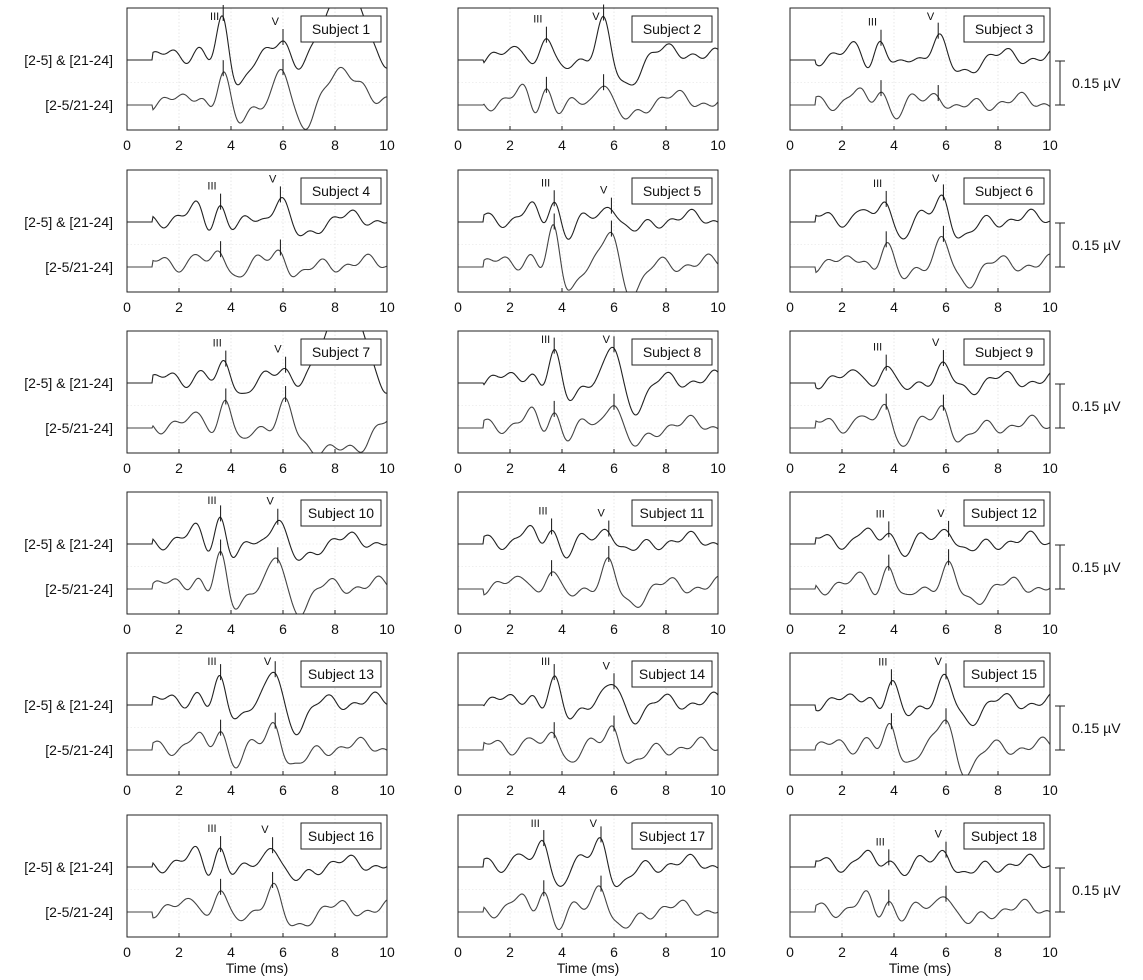 This screenshot has width=1143, height=980. Describe the element at coordinates (672, 191) in the screenshot. I see `subject-title: Subject 5` at that location.